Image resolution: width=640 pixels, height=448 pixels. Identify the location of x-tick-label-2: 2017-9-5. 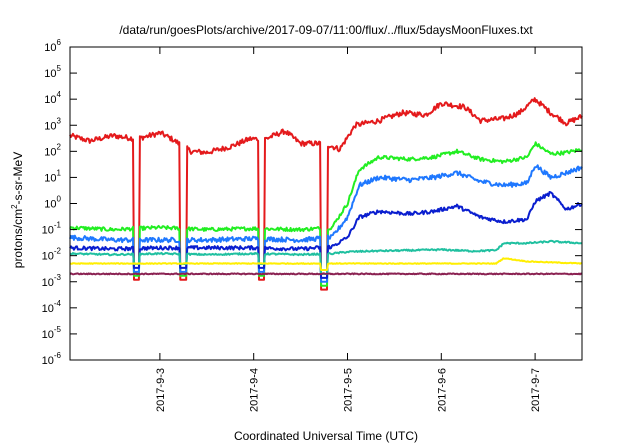
(348, 390).